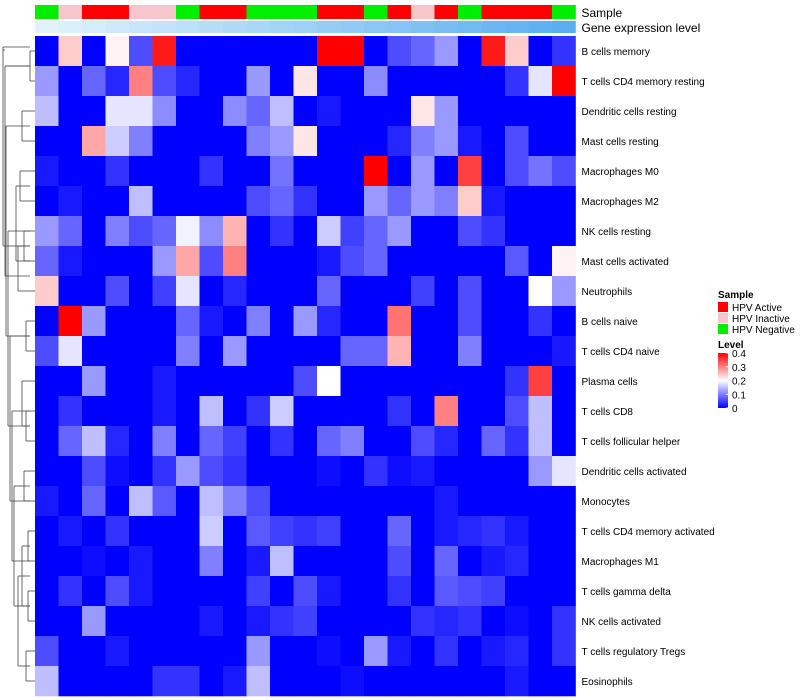  Describe the element at coordinates (621, 172) in the screenshot. I see `row-label: Macrophages M0` at that location.